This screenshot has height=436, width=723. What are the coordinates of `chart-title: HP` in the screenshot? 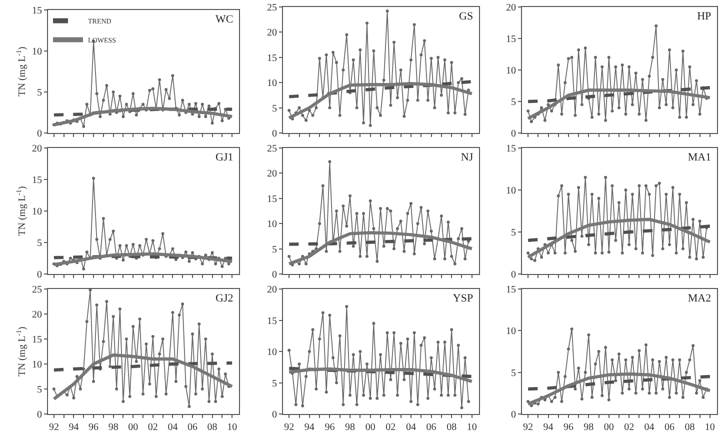 It's located at (704, 16).